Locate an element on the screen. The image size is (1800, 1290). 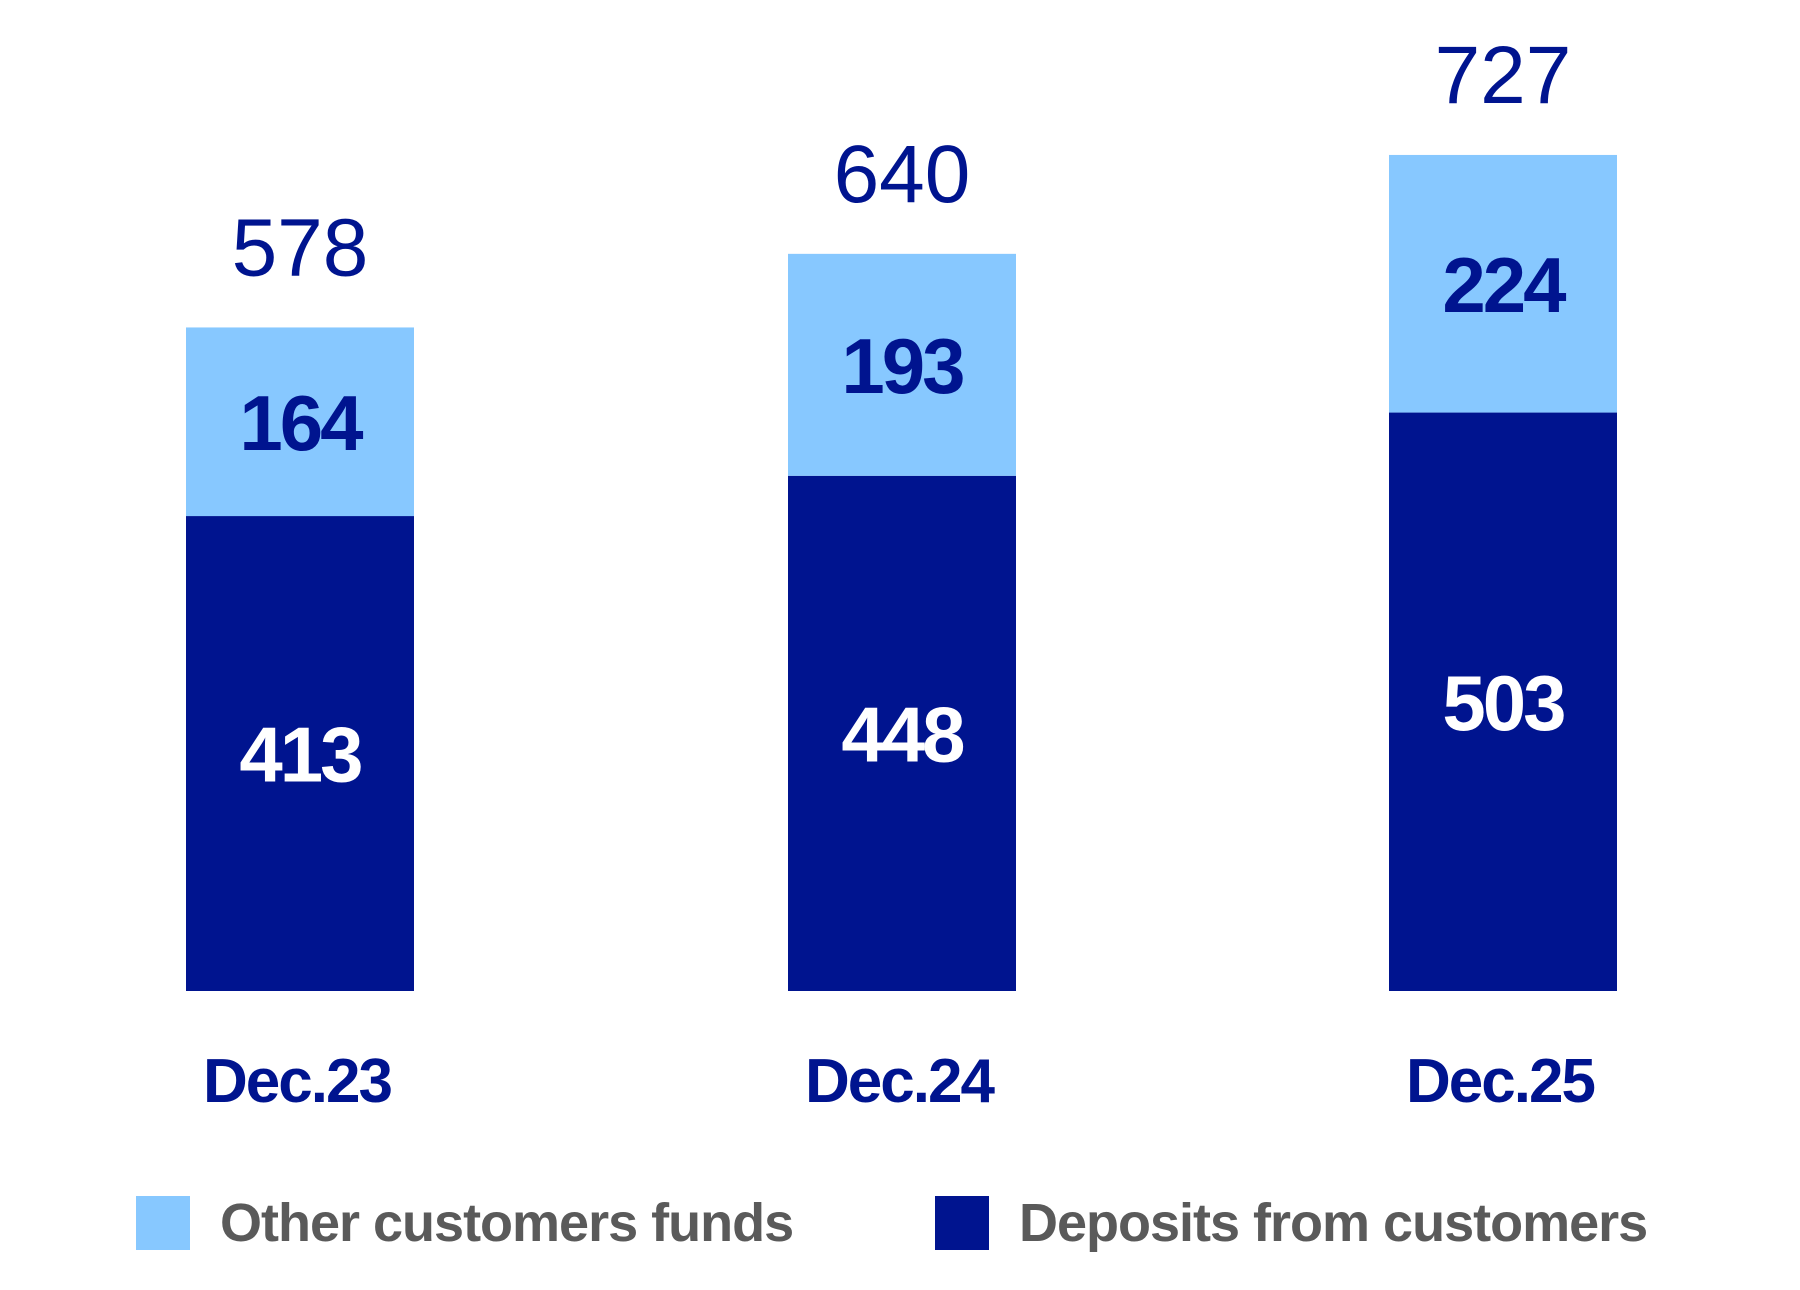
x-tick-label: Dec.25 is located at coordinates (1500, 1081).